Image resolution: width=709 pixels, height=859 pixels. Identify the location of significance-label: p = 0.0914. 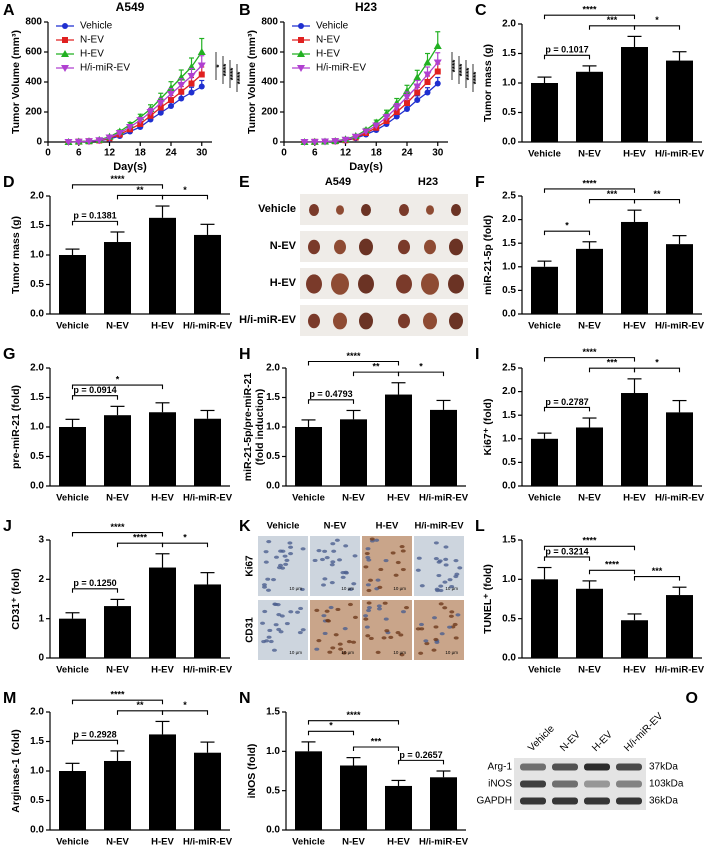
(94, 390).